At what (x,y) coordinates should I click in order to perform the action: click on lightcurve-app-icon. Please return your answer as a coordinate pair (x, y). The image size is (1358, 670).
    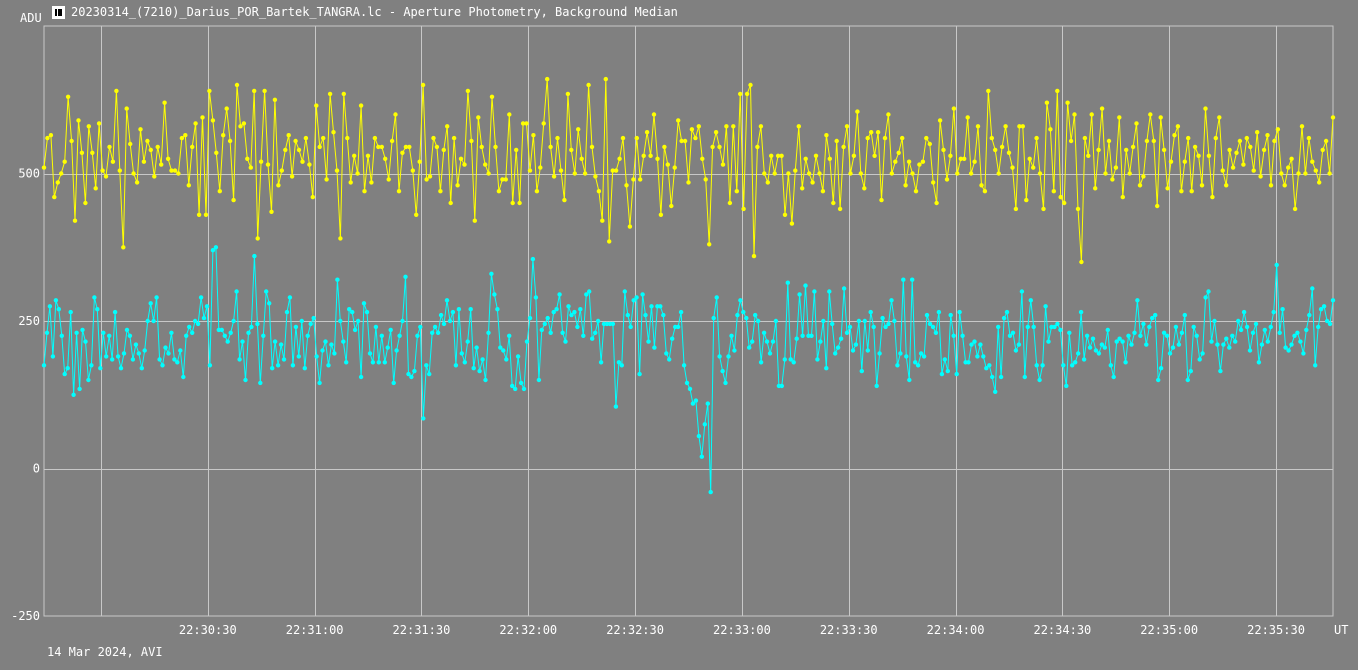
    Looking at the image, I should click on (58, 12).